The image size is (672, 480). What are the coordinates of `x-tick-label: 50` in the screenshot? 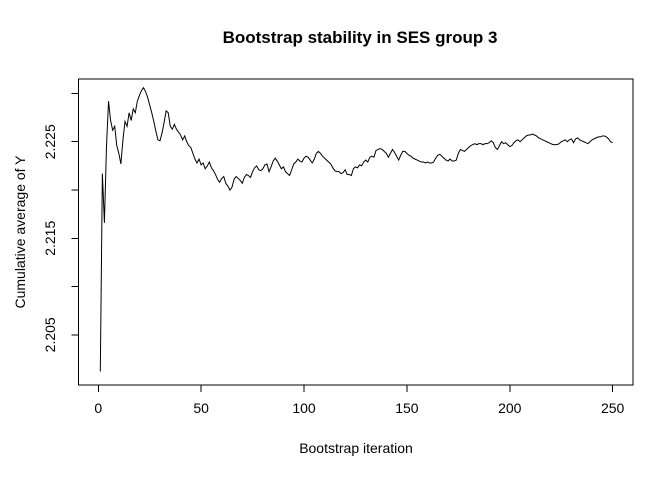 It's located at (201, 408).